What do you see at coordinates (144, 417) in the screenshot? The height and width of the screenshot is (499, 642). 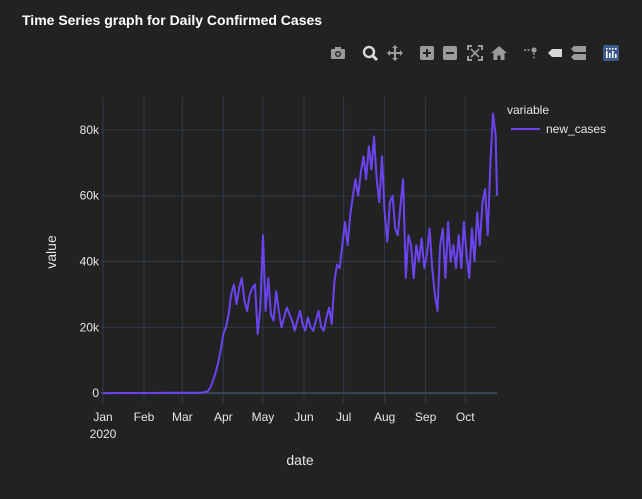 I see `x-tick-label: Feb` at bounding box center [144, 417].